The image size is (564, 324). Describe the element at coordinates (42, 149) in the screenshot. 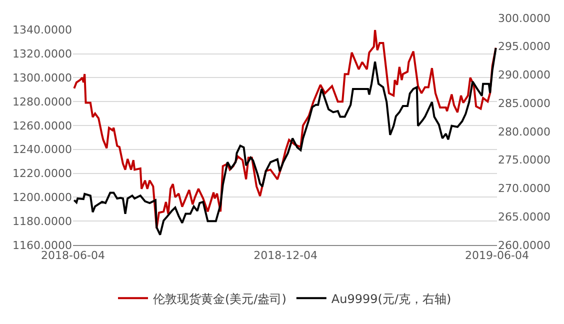

I see `y-tick-label: 1240.0000` at that location.